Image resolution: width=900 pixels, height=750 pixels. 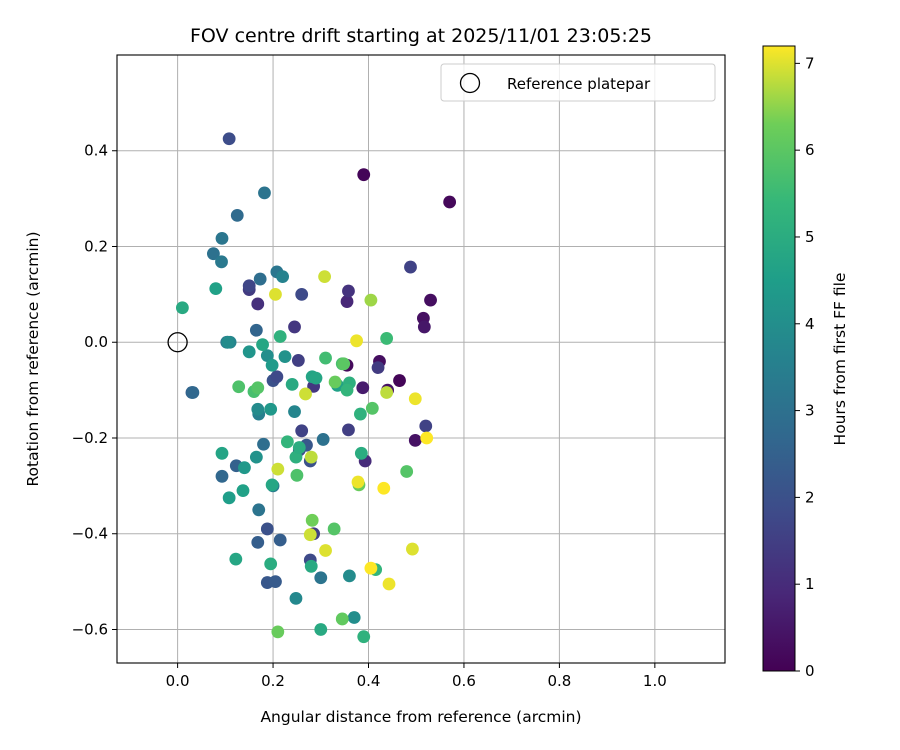 I want to click on x-axis-label: Angular distance from reference (arcmin), so click(x=420, y=717).